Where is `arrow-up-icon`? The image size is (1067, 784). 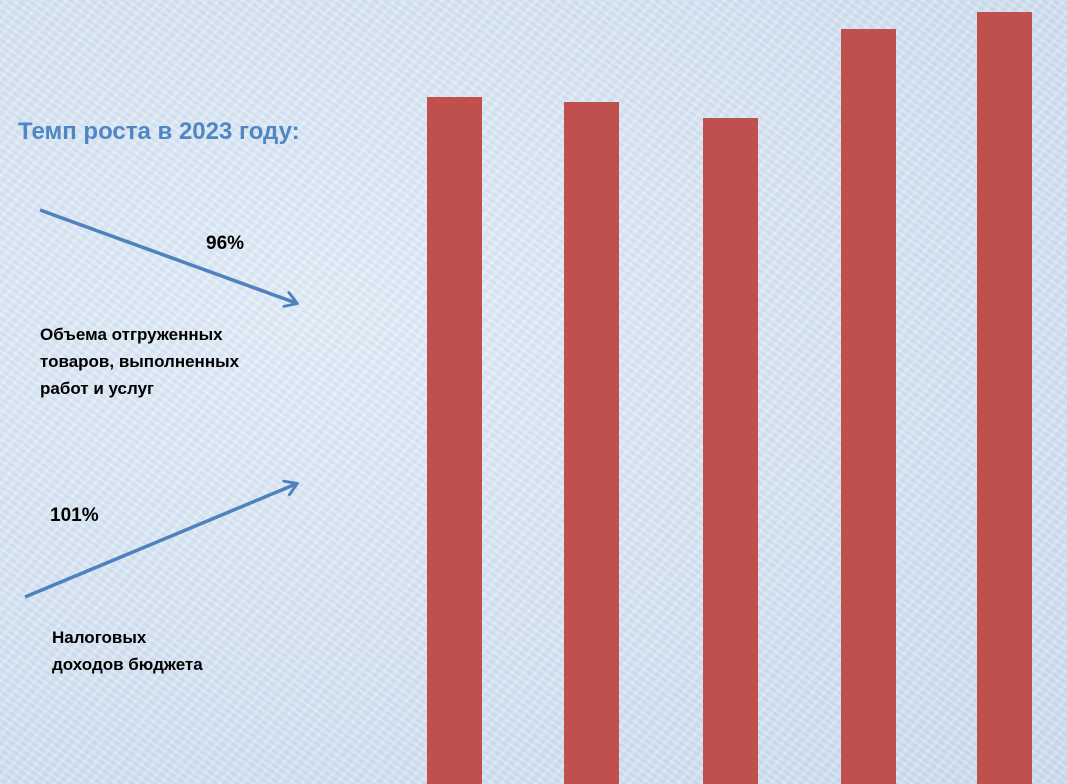 arrow-up-icon is located at coordinates (161, 539).